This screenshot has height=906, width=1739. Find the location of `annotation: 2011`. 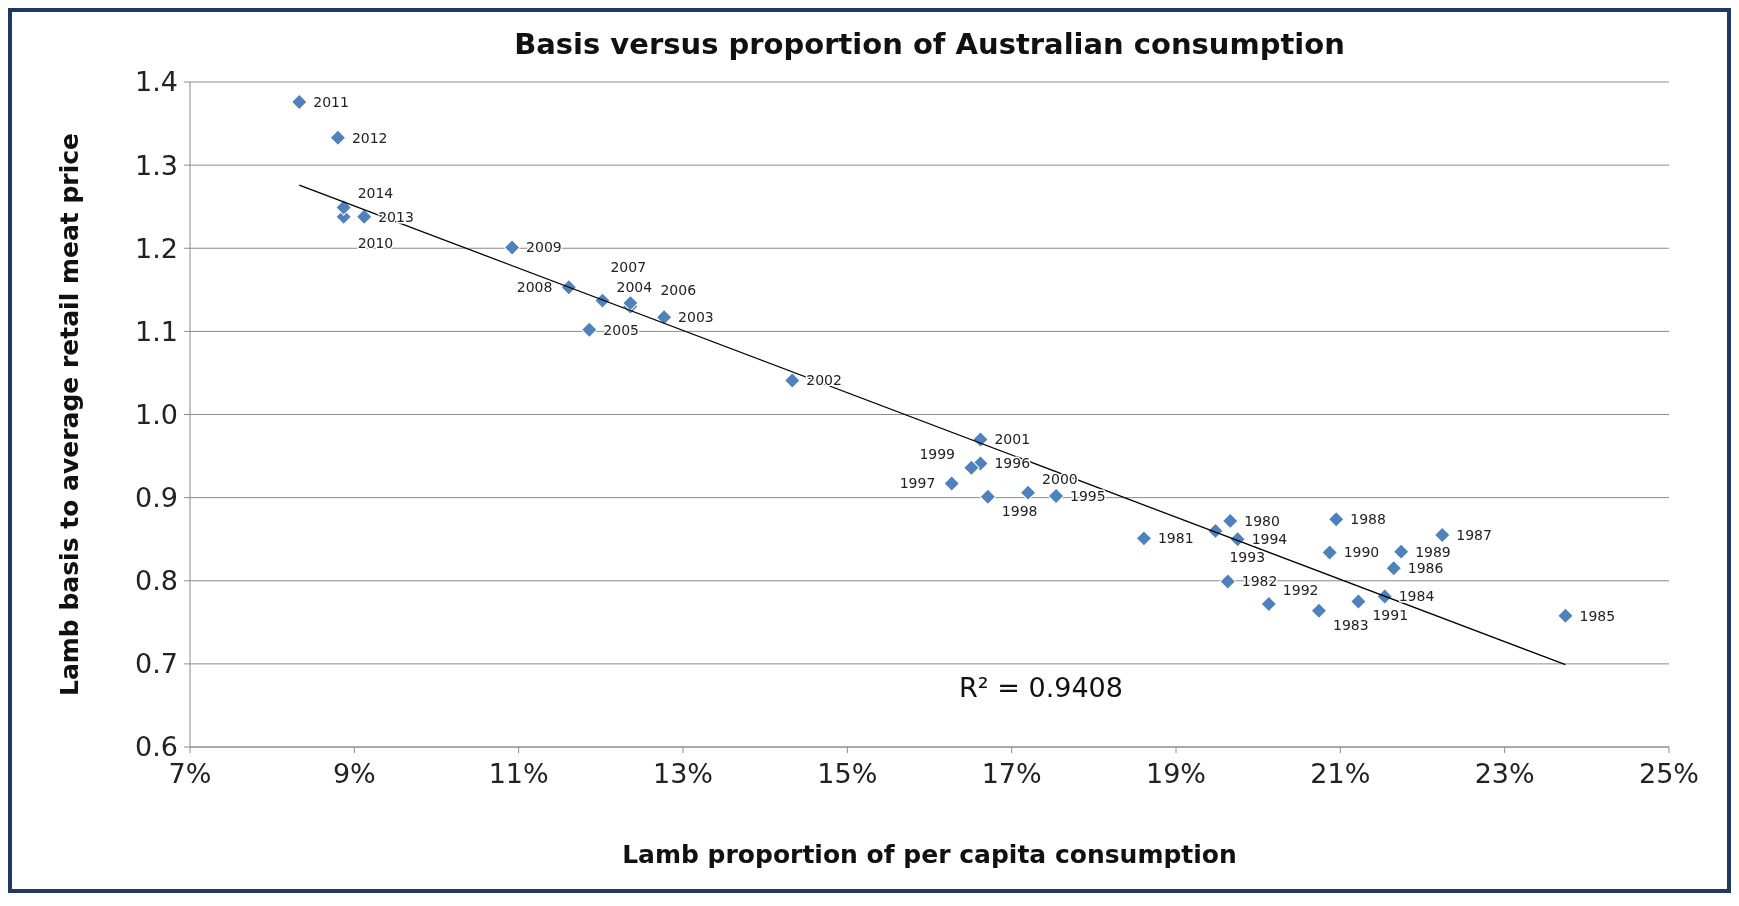

annotation: 2011 is located at coordinates (331, 101).